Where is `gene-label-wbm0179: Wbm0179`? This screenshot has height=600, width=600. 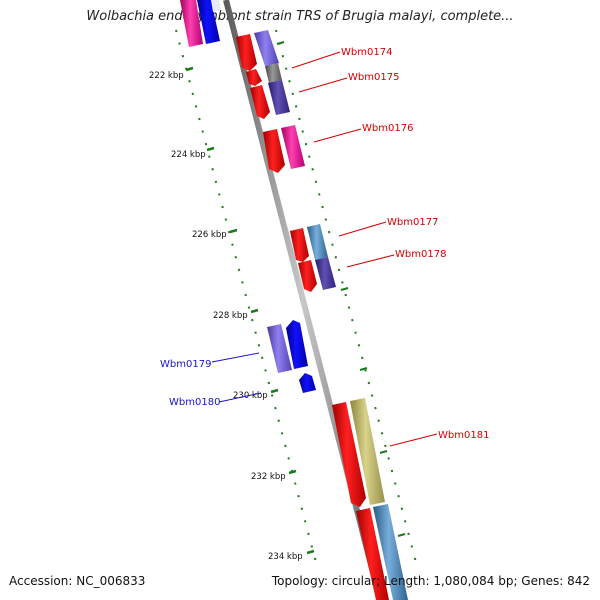 gene-label-wbm0179: Wbm0179 is located at coordinates (185, 364).